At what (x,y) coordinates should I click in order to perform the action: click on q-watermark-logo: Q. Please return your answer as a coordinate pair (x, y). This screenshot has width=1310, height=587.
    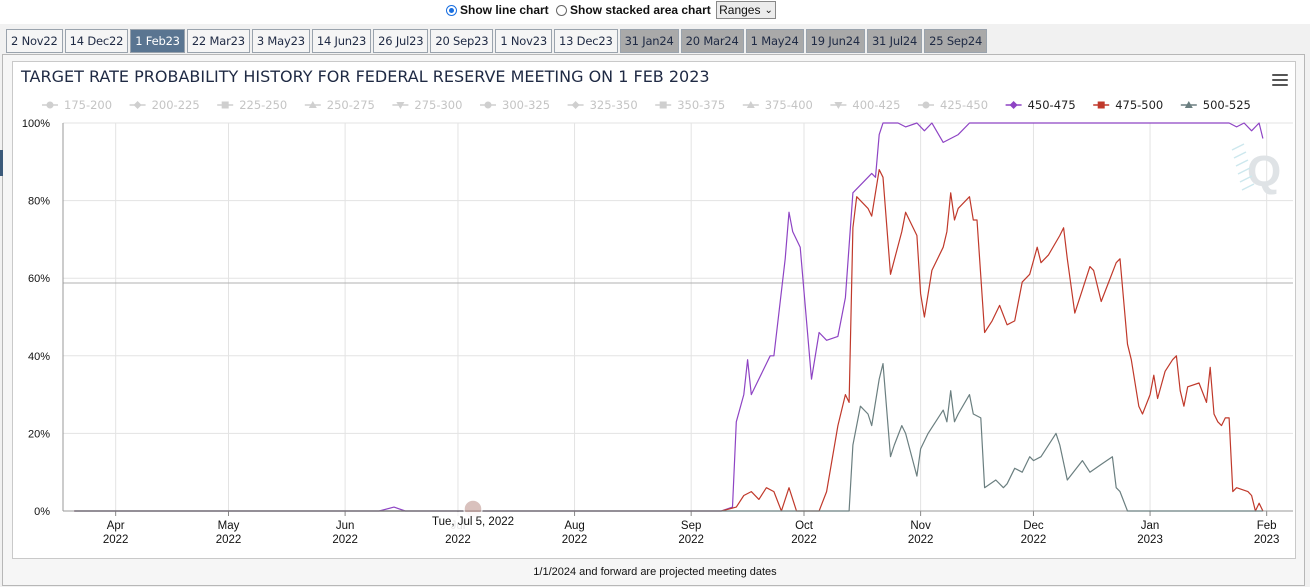
    Looking at the image, I should click on (1256, 169).